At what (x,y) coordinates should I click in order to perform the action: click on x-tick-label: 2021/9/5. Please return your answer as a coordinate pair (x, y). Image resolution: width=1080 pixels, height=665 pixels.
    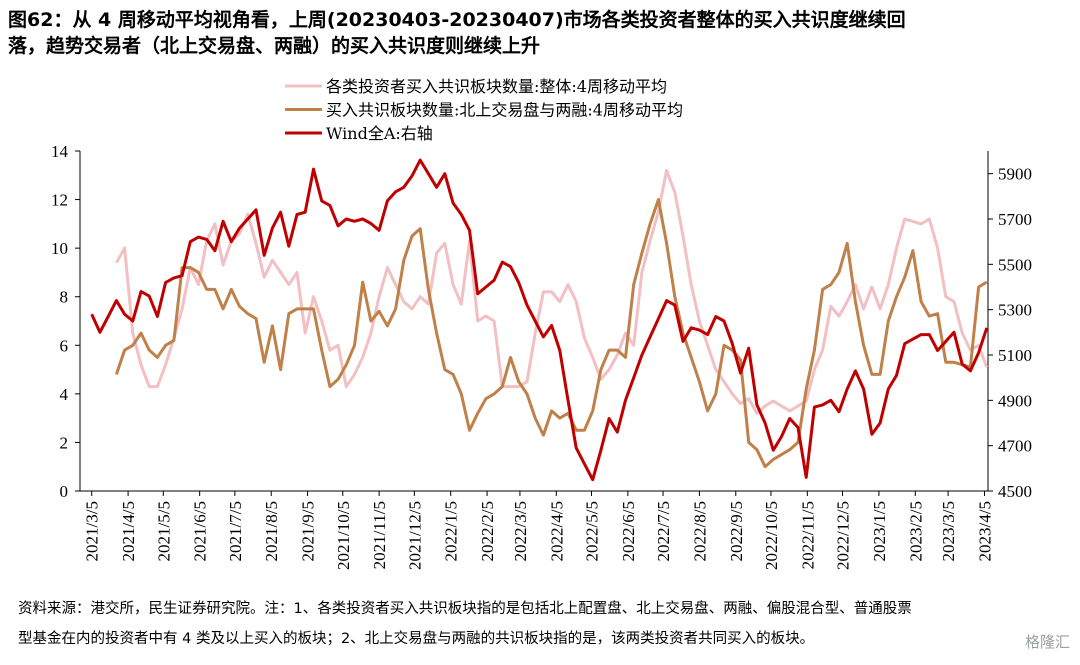
    Looking at the image, I should click on (308, 531).